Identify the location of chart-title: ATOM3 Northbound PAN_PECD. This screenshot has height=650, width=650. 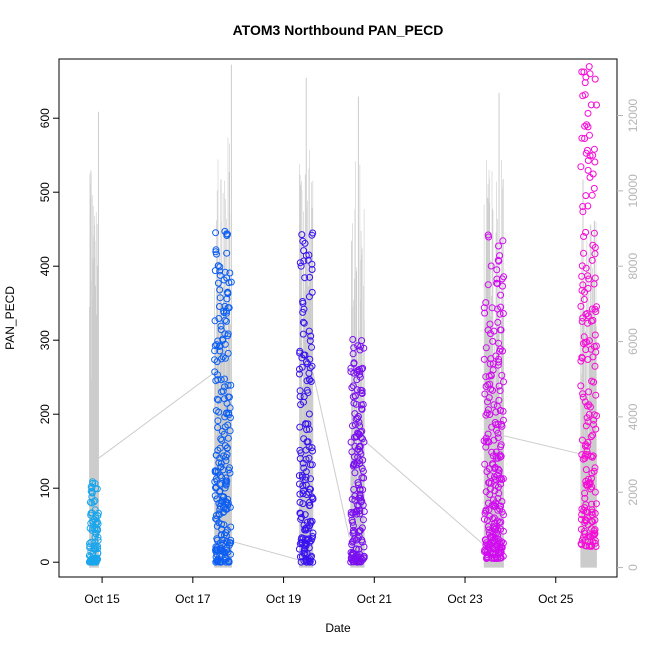
(338, 30).